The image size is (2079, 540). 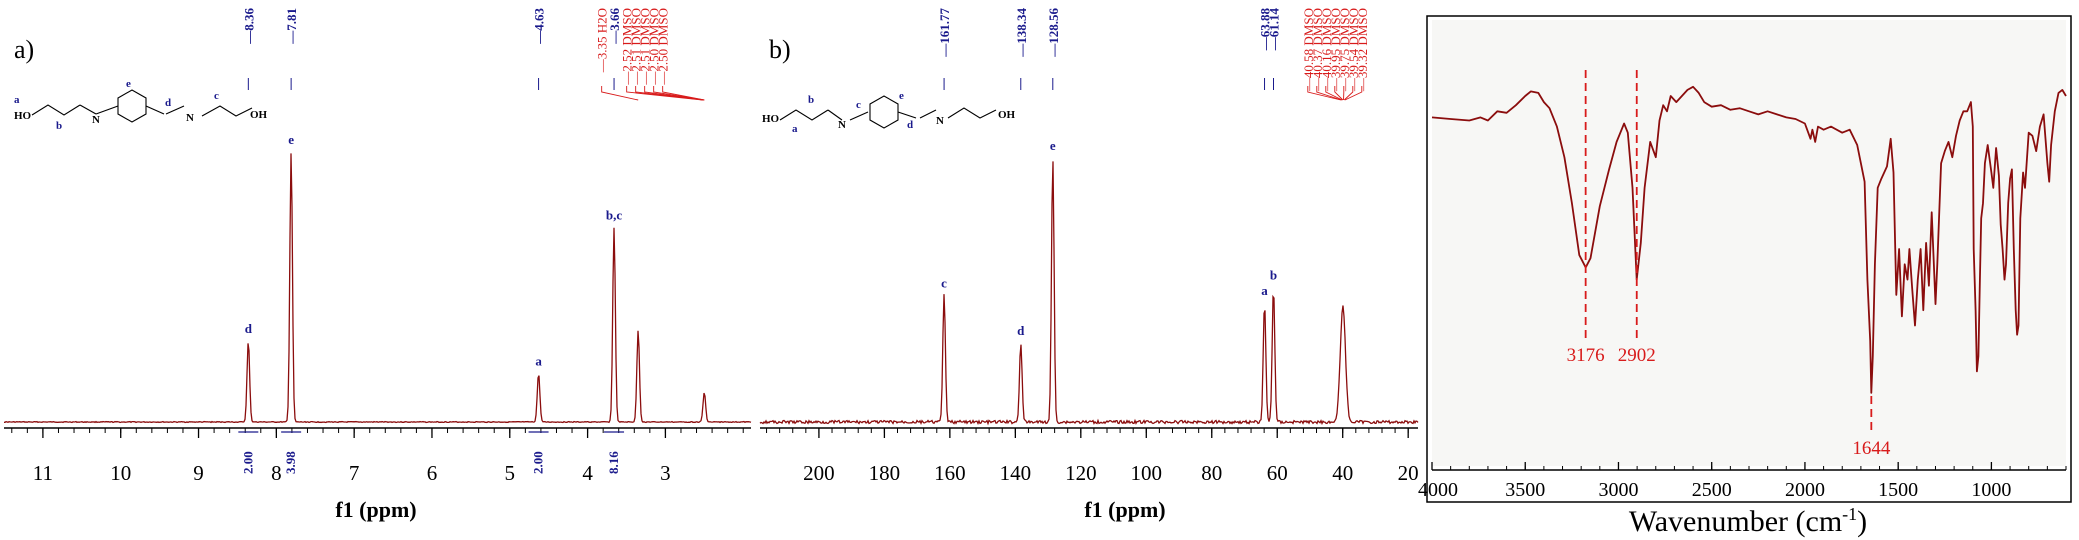 What do you see at coordinates (901, 96) in the screenshot?
I see `struct-b-label-e: e` at bounding box center [901, 96].